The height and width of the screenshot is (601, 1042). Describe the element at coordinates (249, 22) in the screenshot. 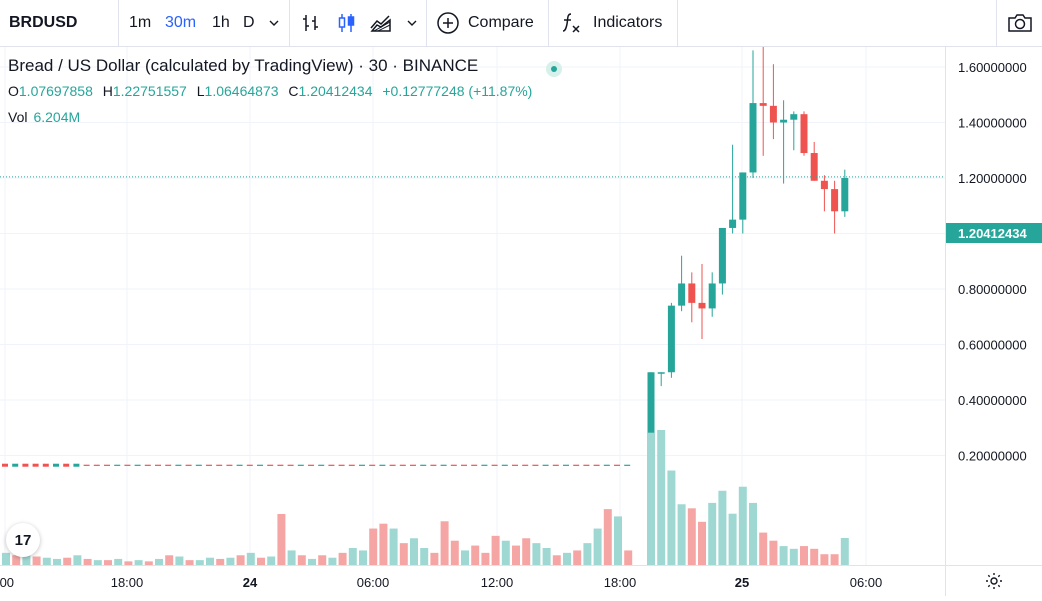

I see `interval-d-button: D` at that location.